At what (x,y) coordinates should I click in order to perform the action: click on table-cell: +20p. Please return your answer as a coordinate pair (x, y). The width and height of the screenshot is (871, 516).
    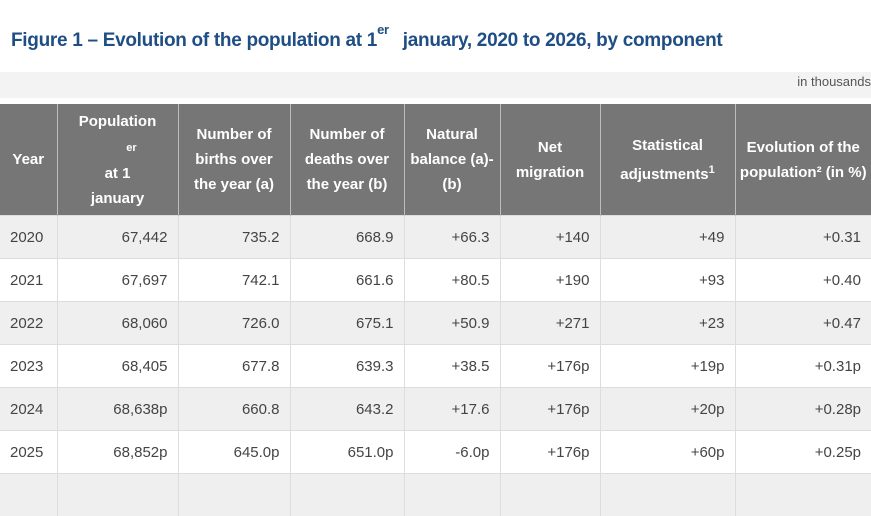
    Looking at the image, I should click on (667, 409).